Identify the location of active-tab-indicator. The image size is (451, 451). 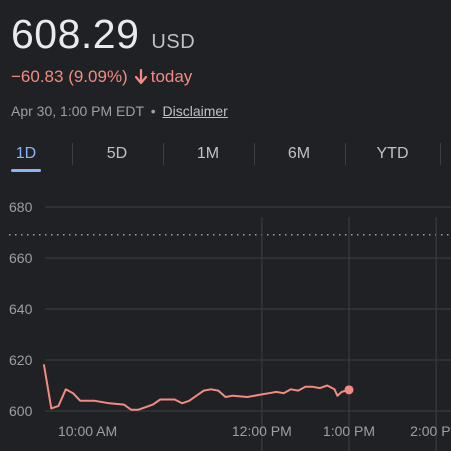
(26, 170).